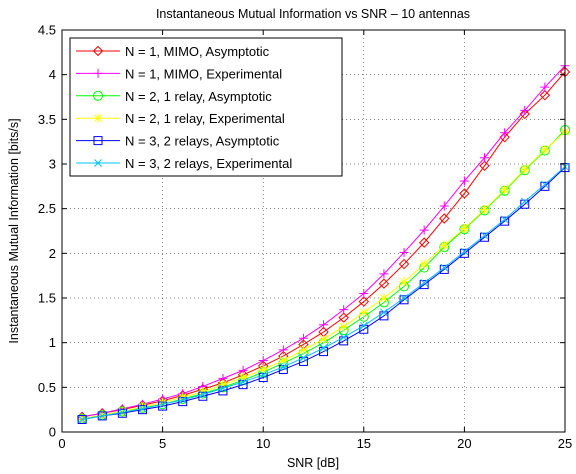 This screenshot has width=576, height=474. What do you see at coordinates (47, 208) in the screenshot?
I see `y-tick-label: 2.5` at bounding box center [47, 208].